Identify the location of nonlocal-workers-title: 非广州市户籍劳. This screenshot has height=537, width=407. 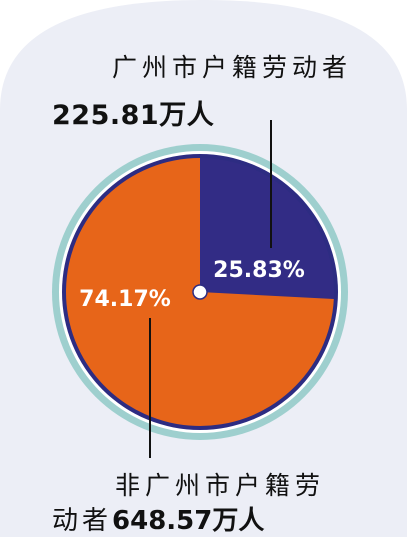
(220, 485).